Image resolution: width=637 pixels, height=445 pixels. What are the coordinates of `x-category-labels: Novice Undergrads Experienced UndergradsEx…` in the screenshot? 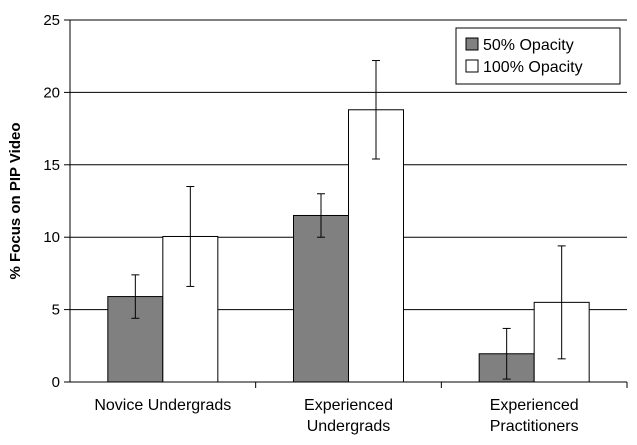 It's located at (336, 416).